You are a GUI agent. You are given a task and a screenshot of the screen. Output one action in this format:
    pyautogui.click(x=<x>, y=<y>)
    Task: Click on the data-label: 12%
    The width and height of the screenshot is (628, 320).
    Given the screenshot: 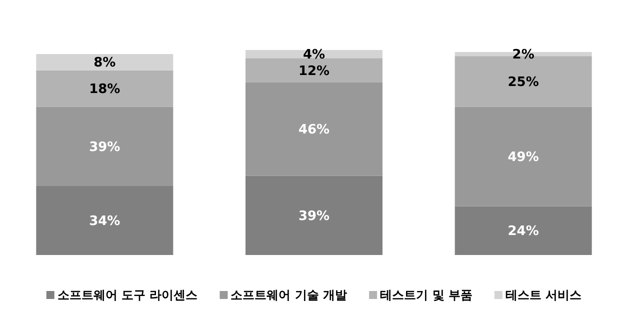 What is the action you would take?
    pyautogui.click(x=314, y=71)
    